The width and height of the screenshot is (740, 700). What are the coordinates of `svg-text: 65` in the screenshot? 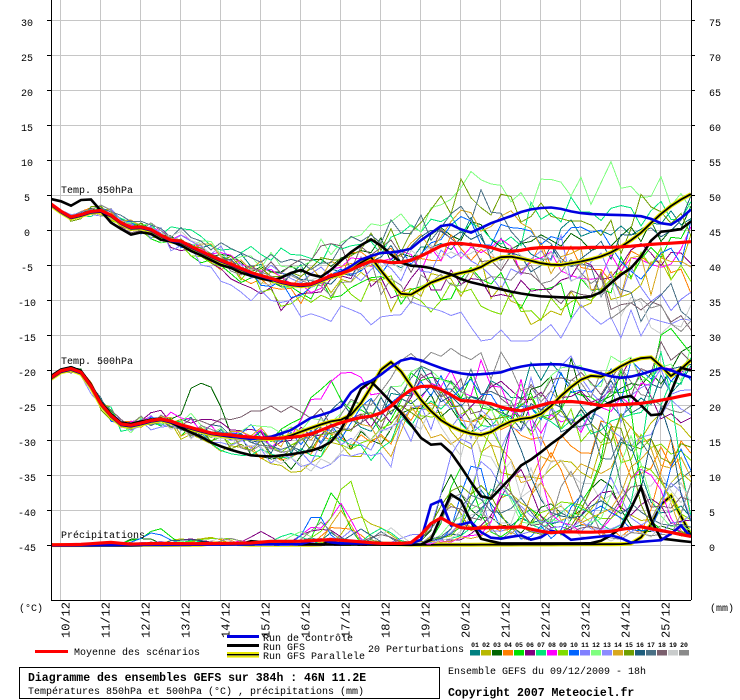 It's located at (715, 94).